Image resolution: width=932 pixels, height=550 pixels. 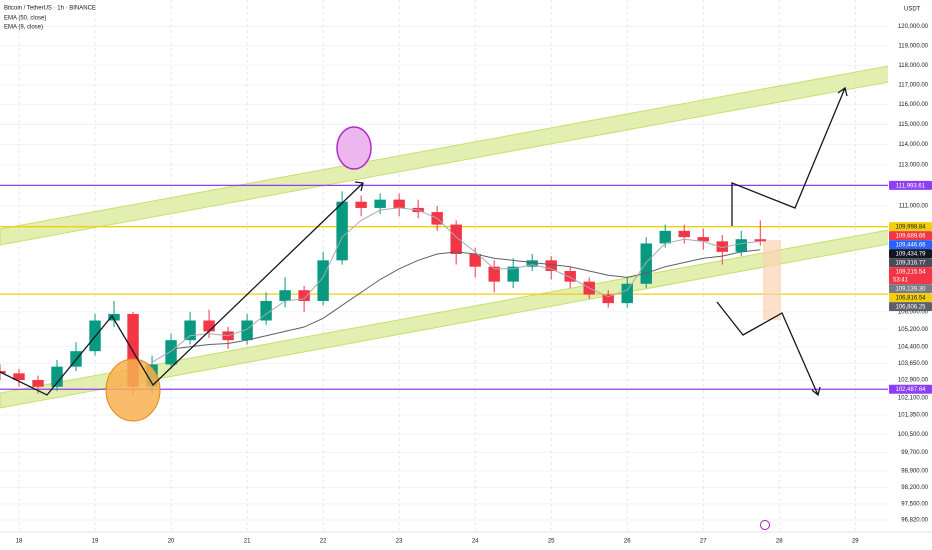 What do you see at coordinates (765, 525) in the screenshot?
I see `event-icon` at bounding box center [765, 525].